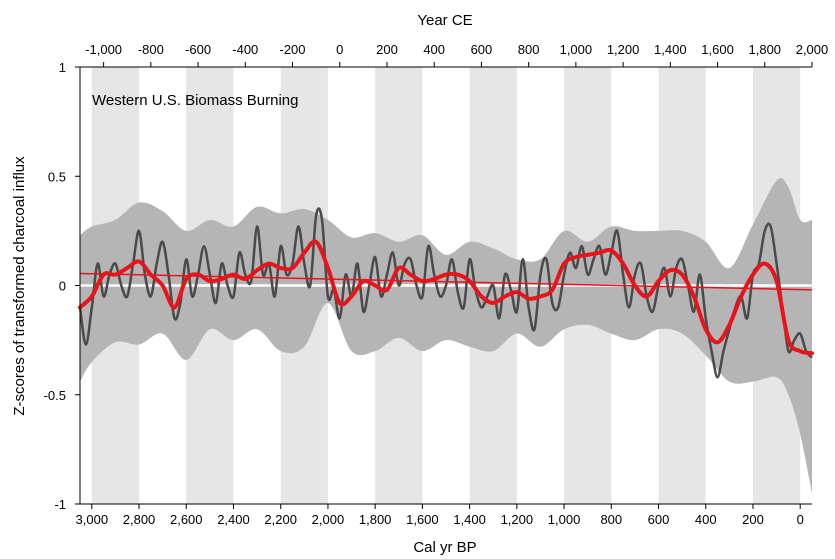 Image resolution: width=835 pixels, height=559 pixels. I want to click on x-axis-bottom-title: Cal yr BP, so click(444, 547).